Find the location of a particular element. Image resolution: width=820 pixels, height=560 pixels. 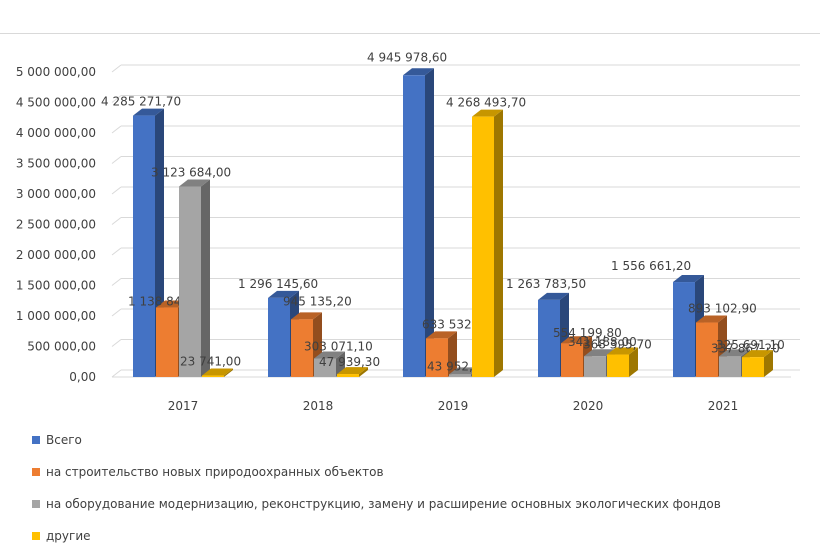

data-label: 893 102,90 is located at coordinates (722, 309).